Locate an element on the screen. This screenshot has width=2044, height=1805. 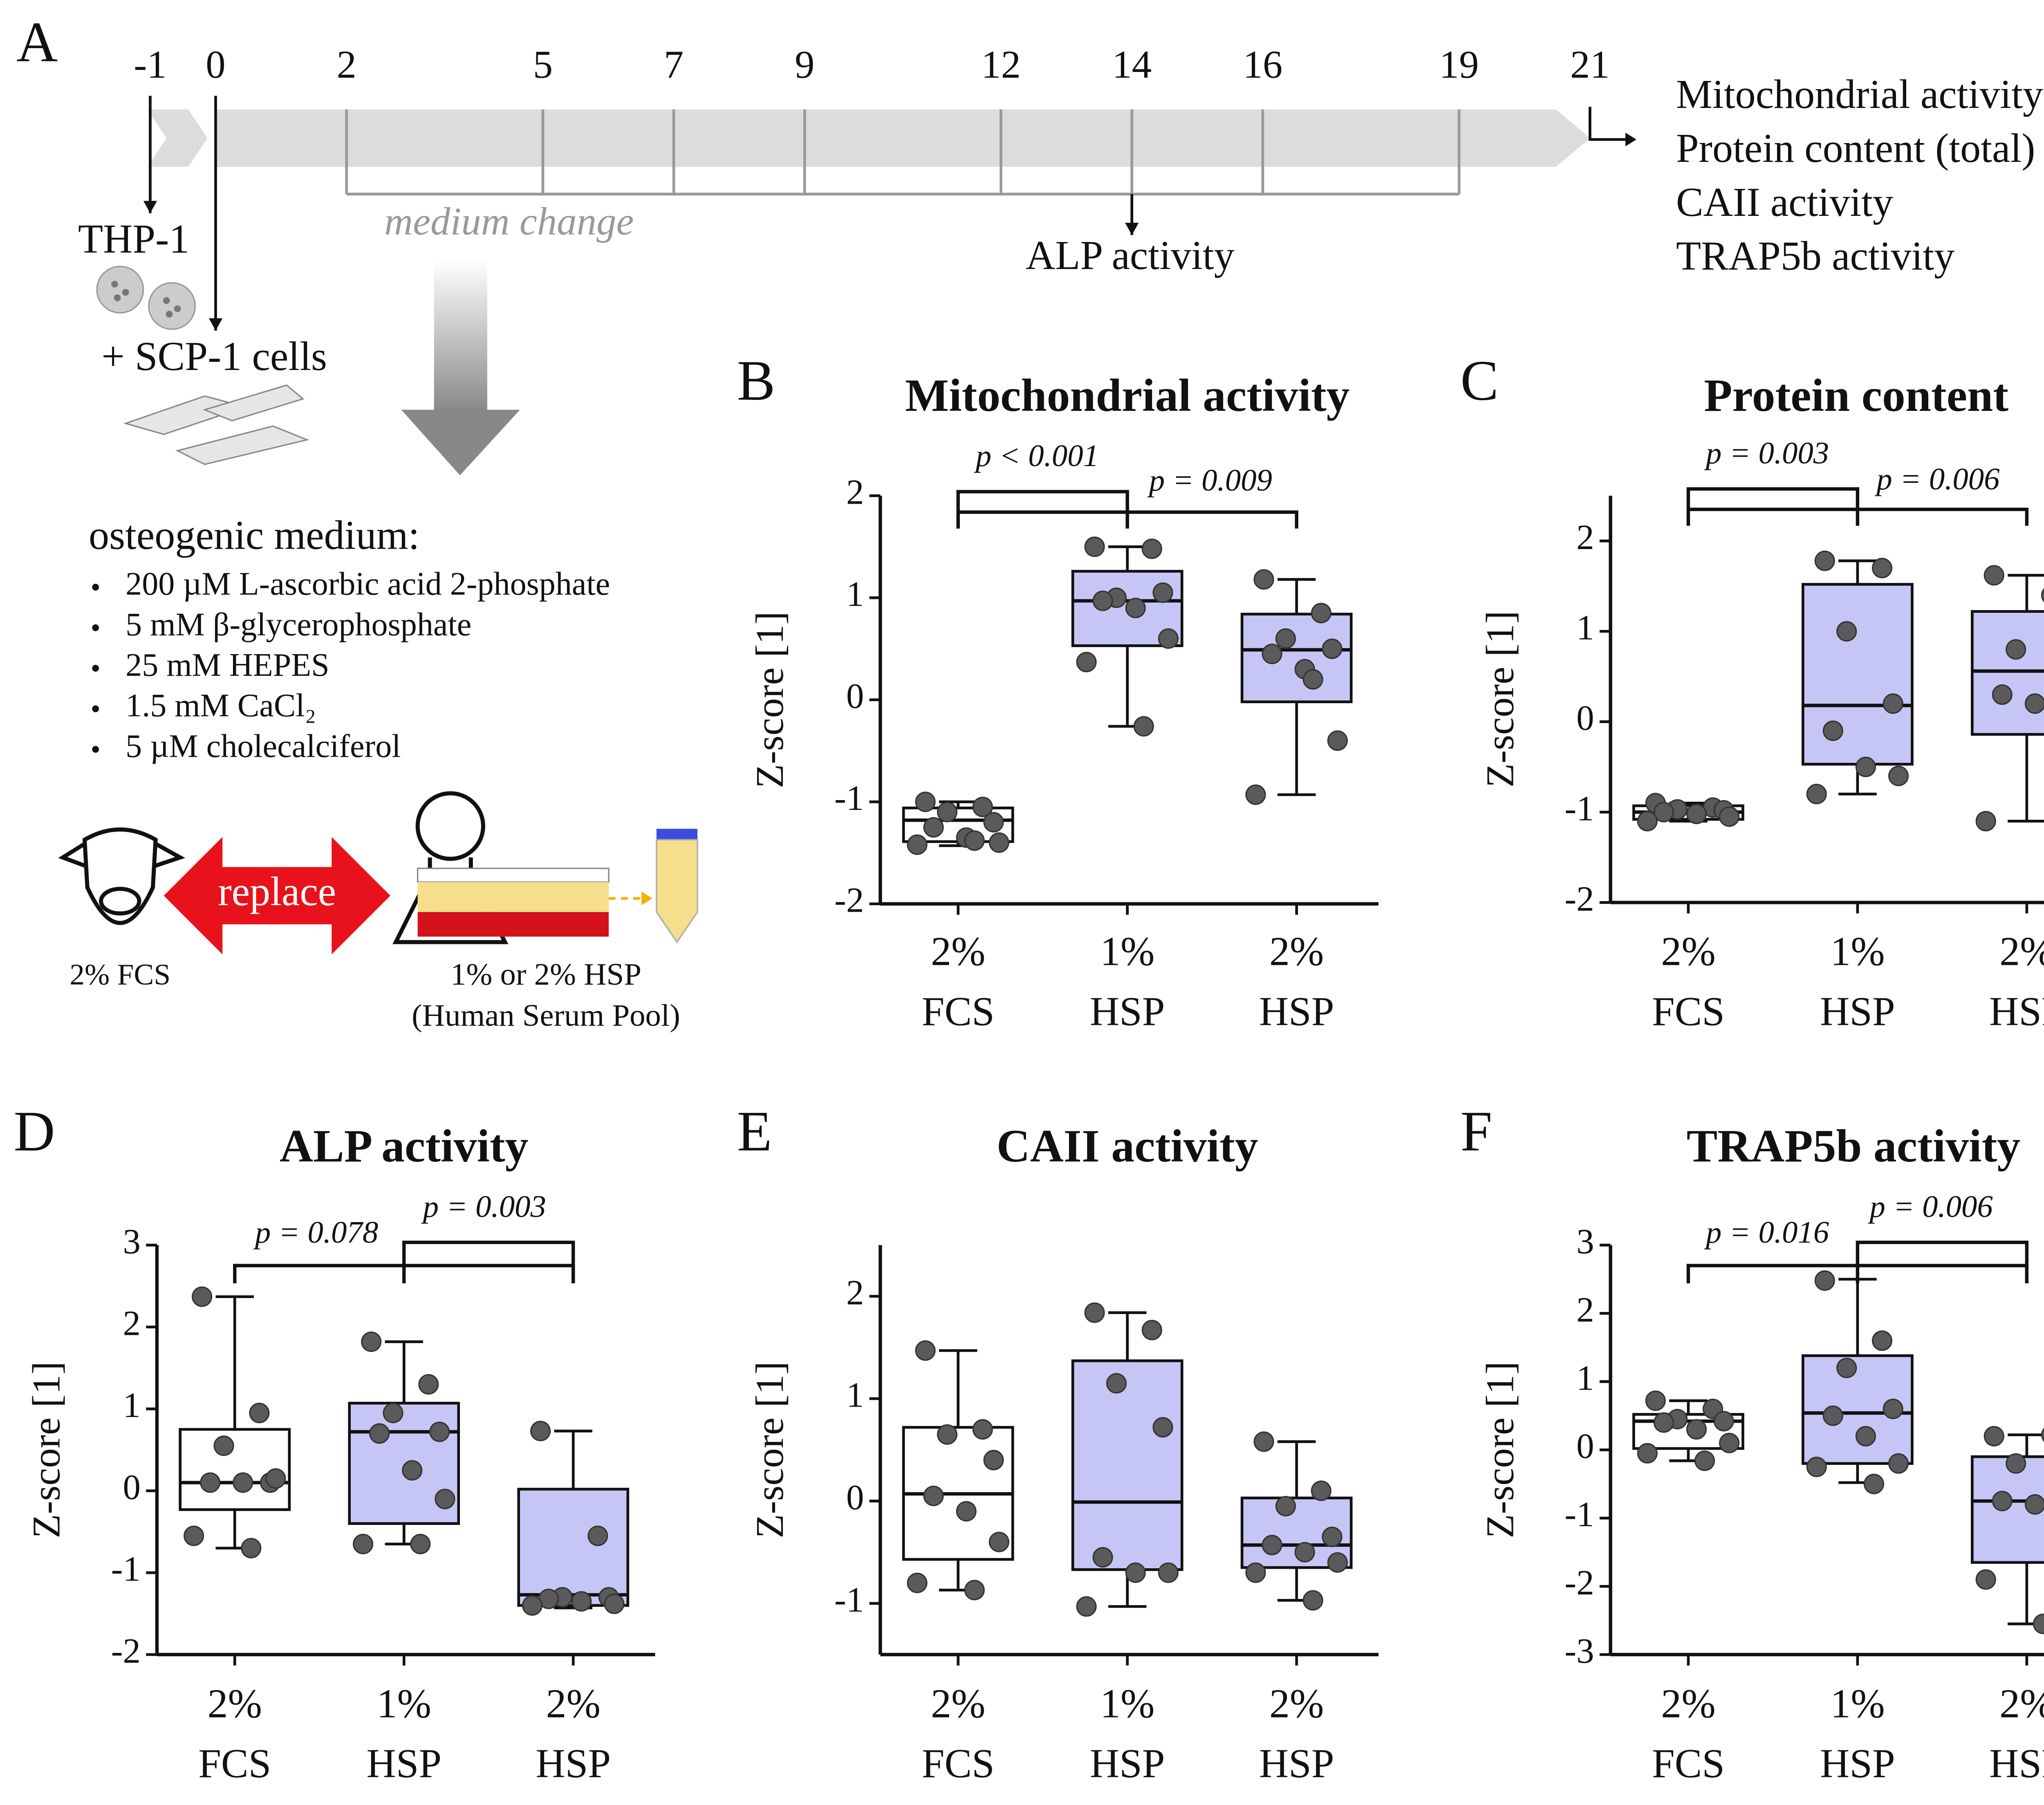
p-value: p = 0.009 is located at coordinates (1210, 480).